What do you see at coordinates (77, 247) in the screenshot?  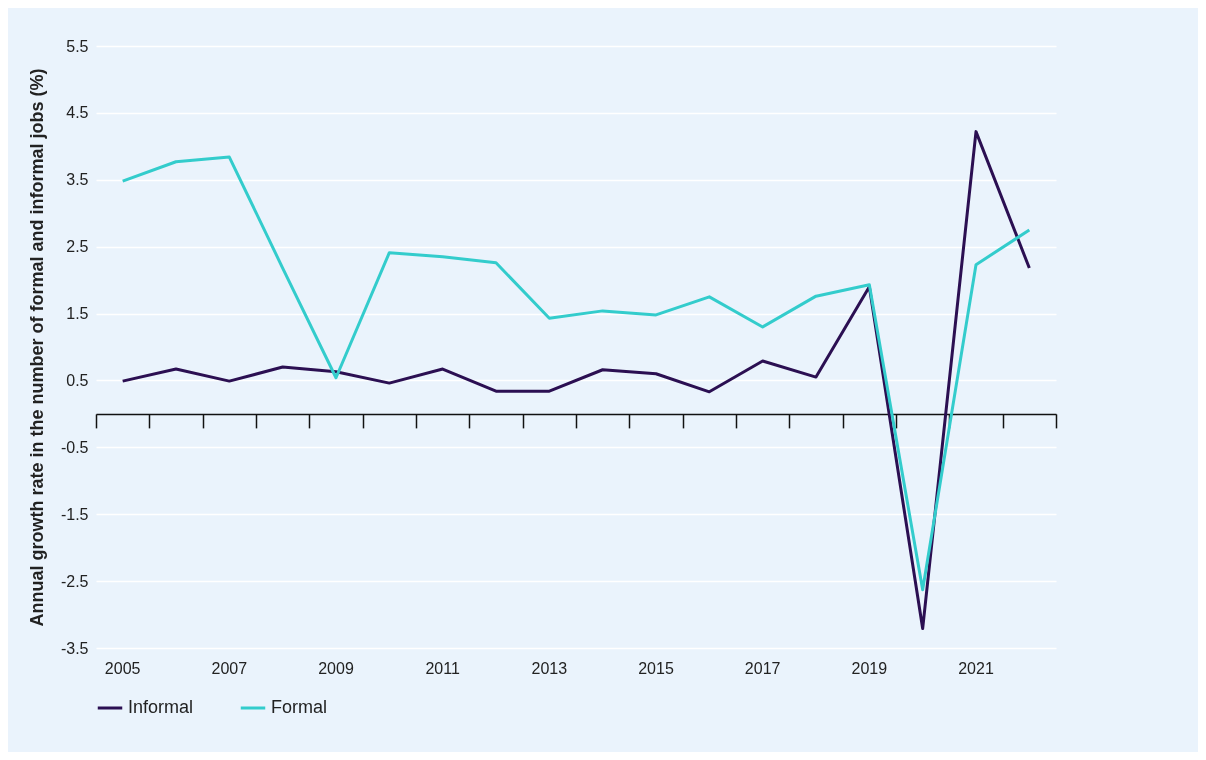 I see `y-tick-label: 2.5` at bounding box center [77, 247].